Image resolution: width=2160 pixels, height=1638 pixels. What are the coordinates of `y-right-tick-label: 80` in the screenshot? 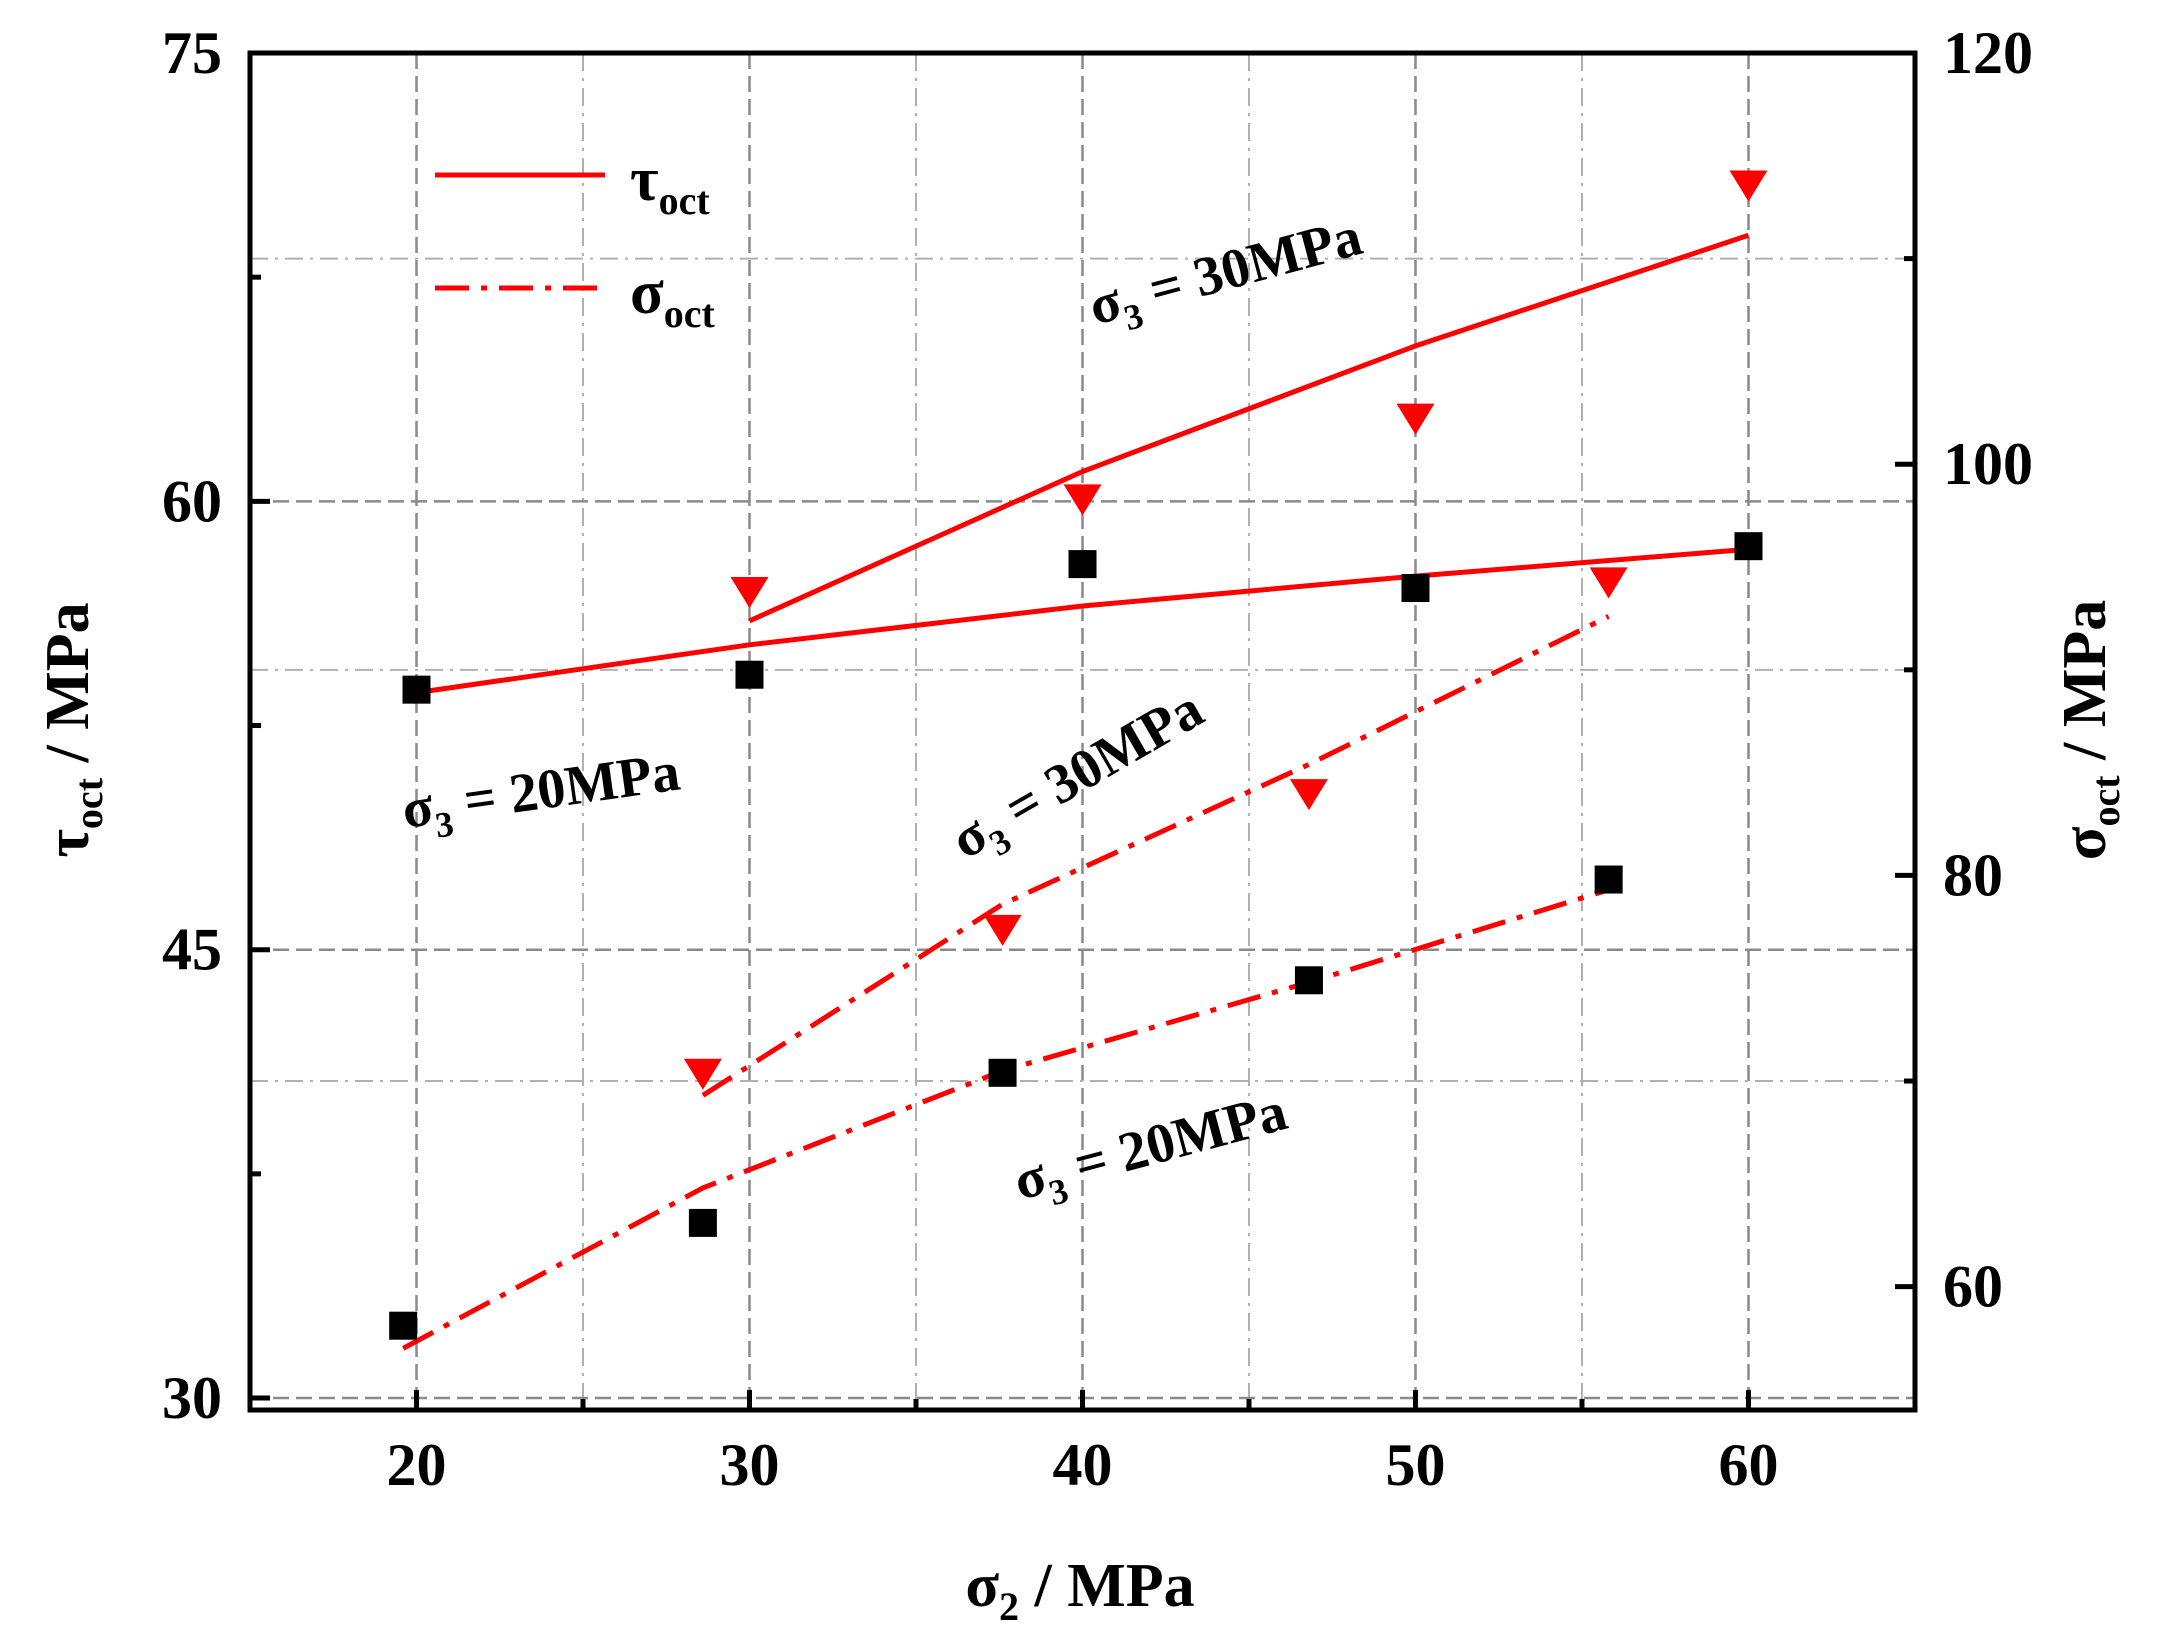 It's located at (1973, 875).